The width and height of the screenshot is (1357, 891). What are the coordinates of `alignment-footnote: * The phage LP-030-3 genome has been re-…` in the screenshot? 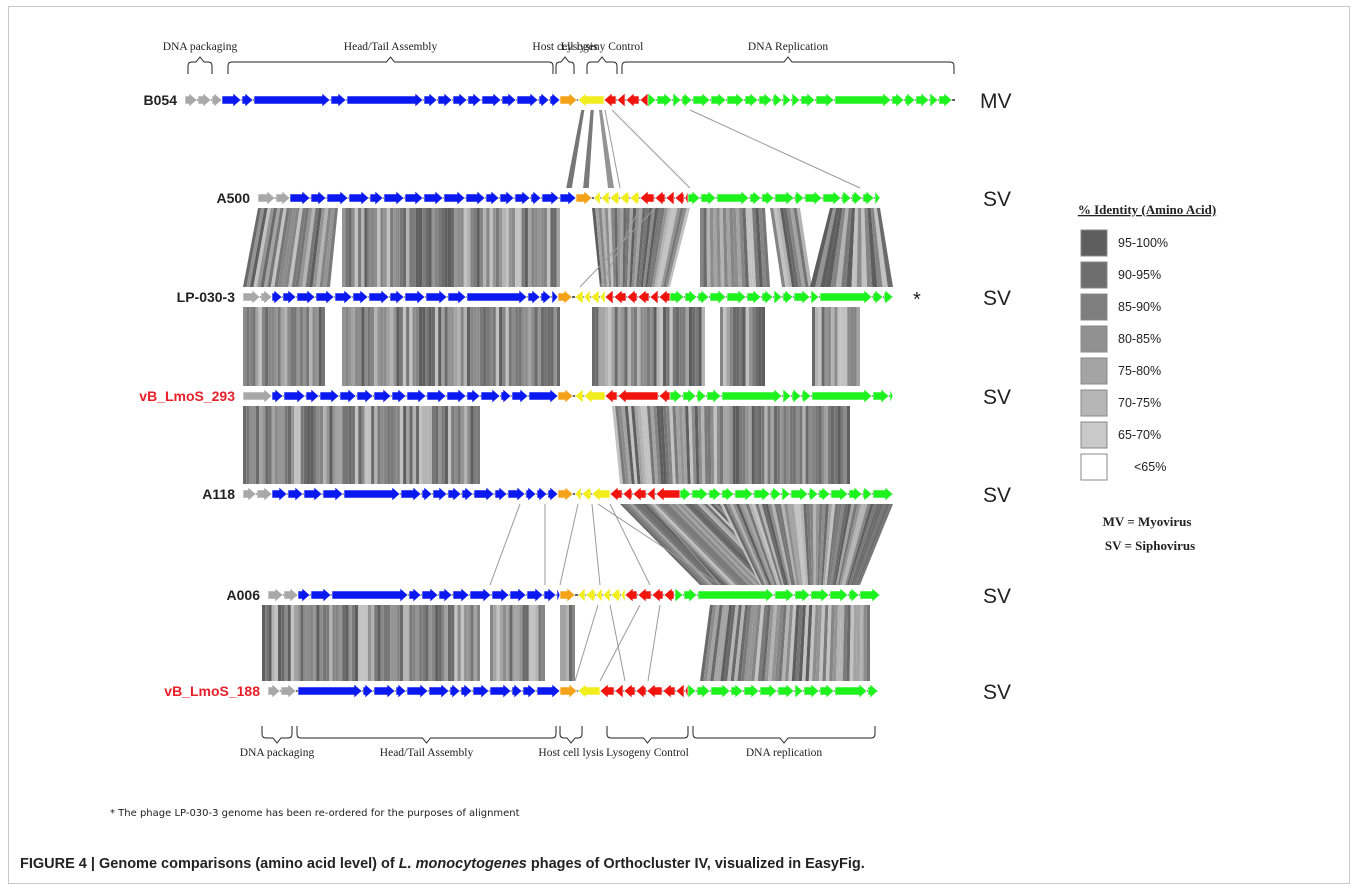 It's located at (315, 813).